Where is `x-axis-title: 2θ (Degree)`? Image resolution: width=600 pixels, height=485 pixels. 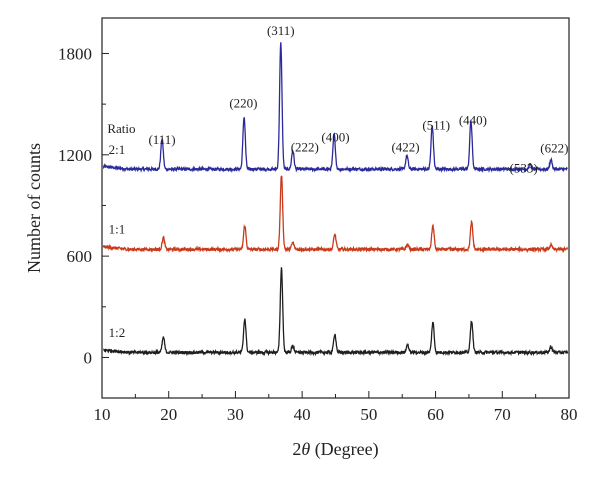
x-axis-title: 2θ (Degree) is located at coordinates (335, 449).